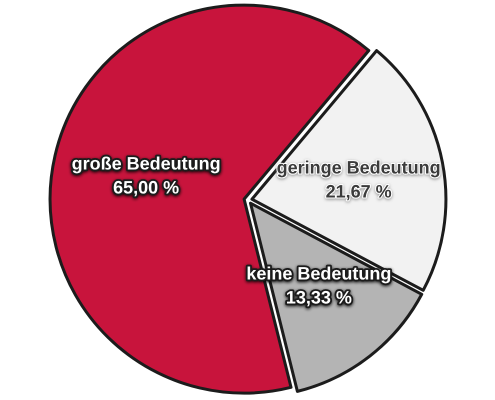 This screenshot has width=495, height=400. I want to click on data-label: 21,67 %, so click(359, 191).